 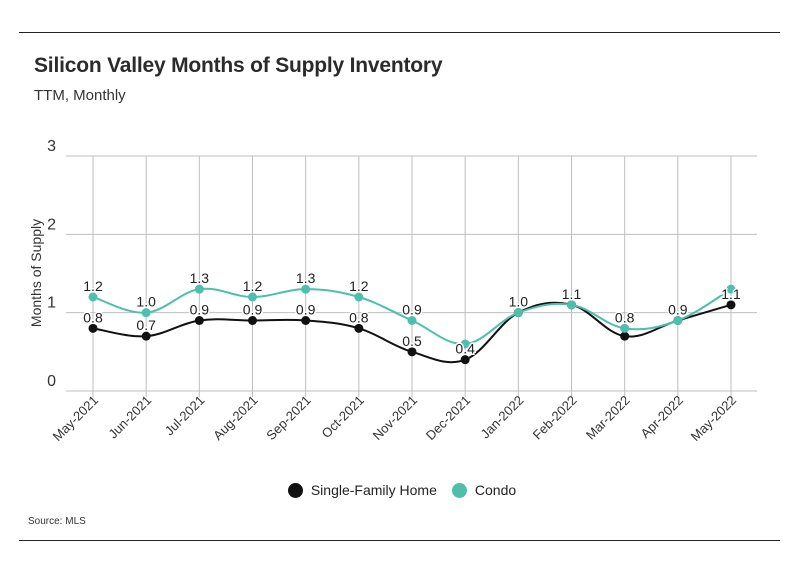 What do you see at coordinates (459, 490) in the screenshot?
I see `condo-dot-icon` at bounding box center [459, 490].